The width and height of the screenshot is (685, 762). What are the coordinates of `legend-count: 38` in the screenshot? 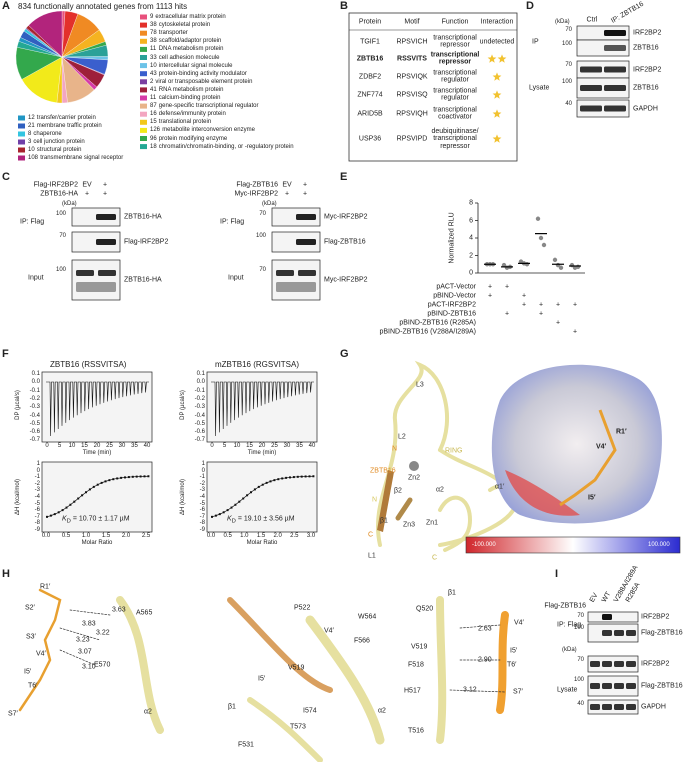 It's located at (153, 24).